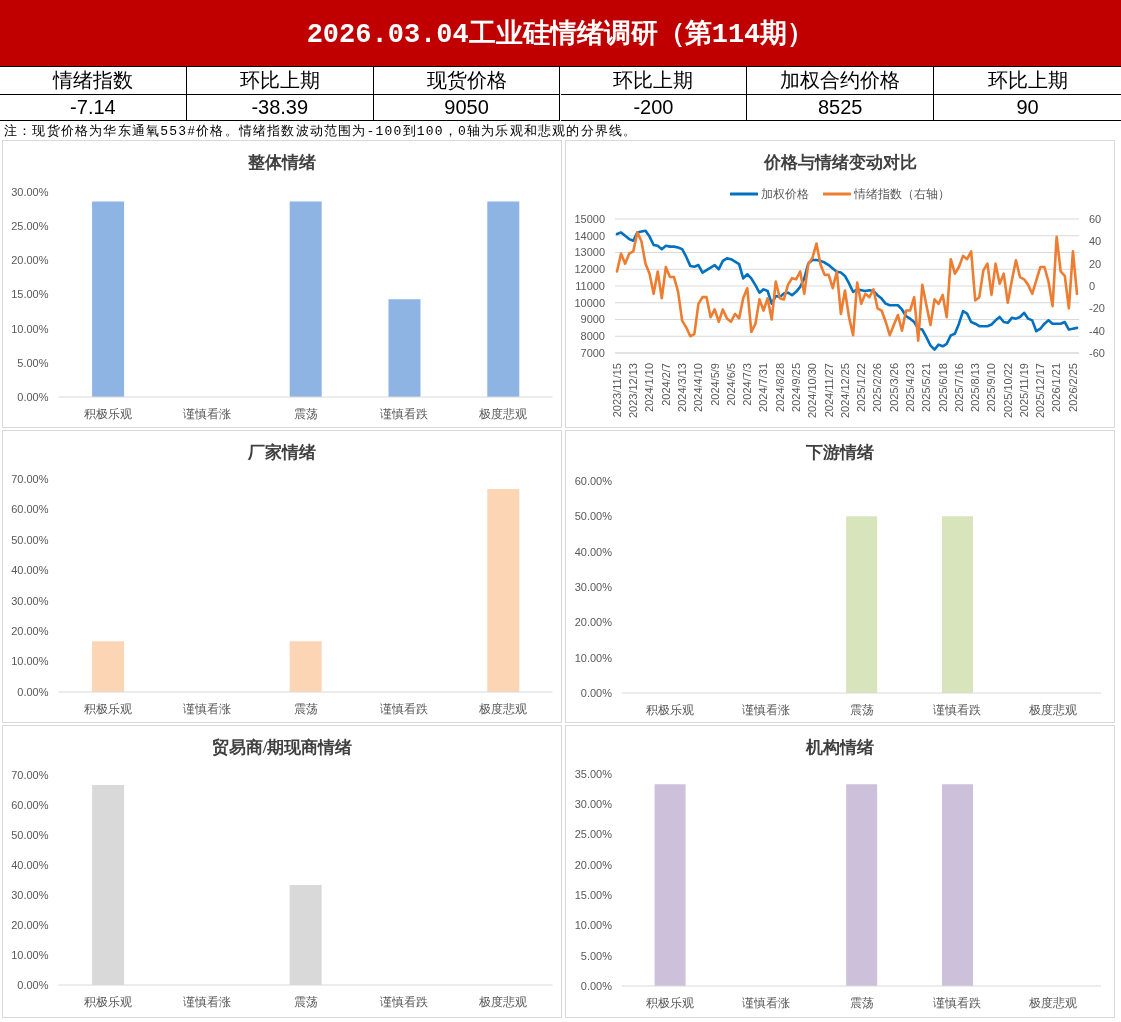 Image resolution: width=1121 pixels, height=1022 pixels. What do you see at coordinates (877, 387) in the screenshot?
I see `x-tick-label: 2025/2/26` at bounding box center [877, 387].